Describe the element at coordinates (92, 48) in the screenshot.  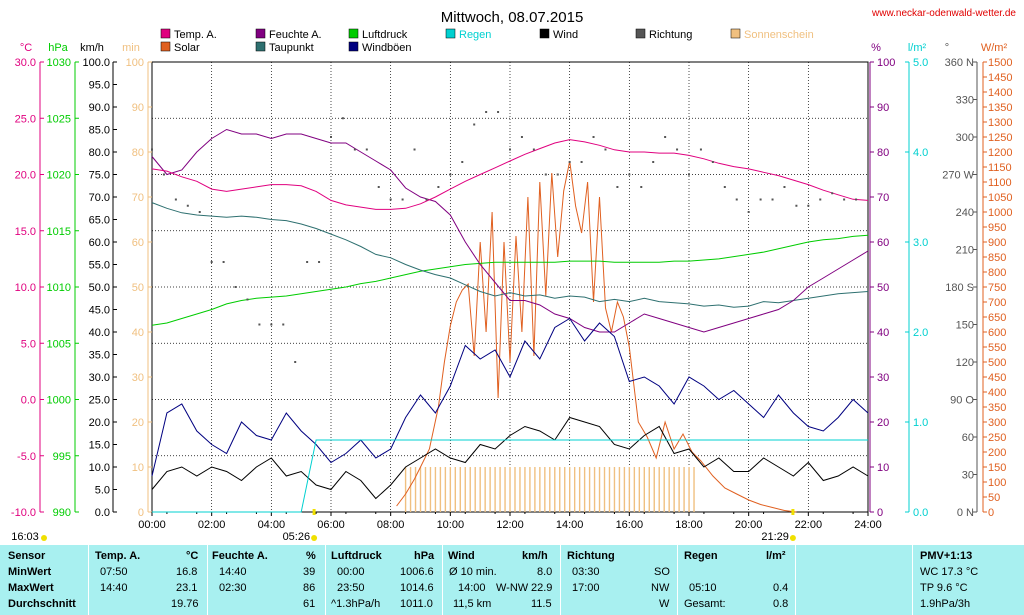
I see `wind-unit-label: km/h` at that location.